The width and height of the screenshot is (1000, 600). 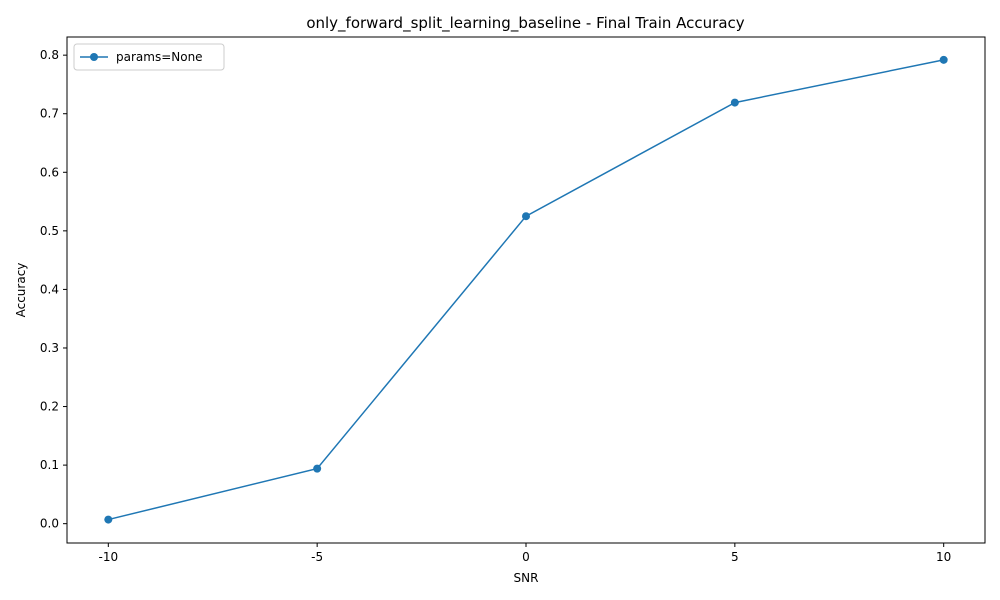 I want to click on y-tick-label: 0.1, so click(x=49, y=465).